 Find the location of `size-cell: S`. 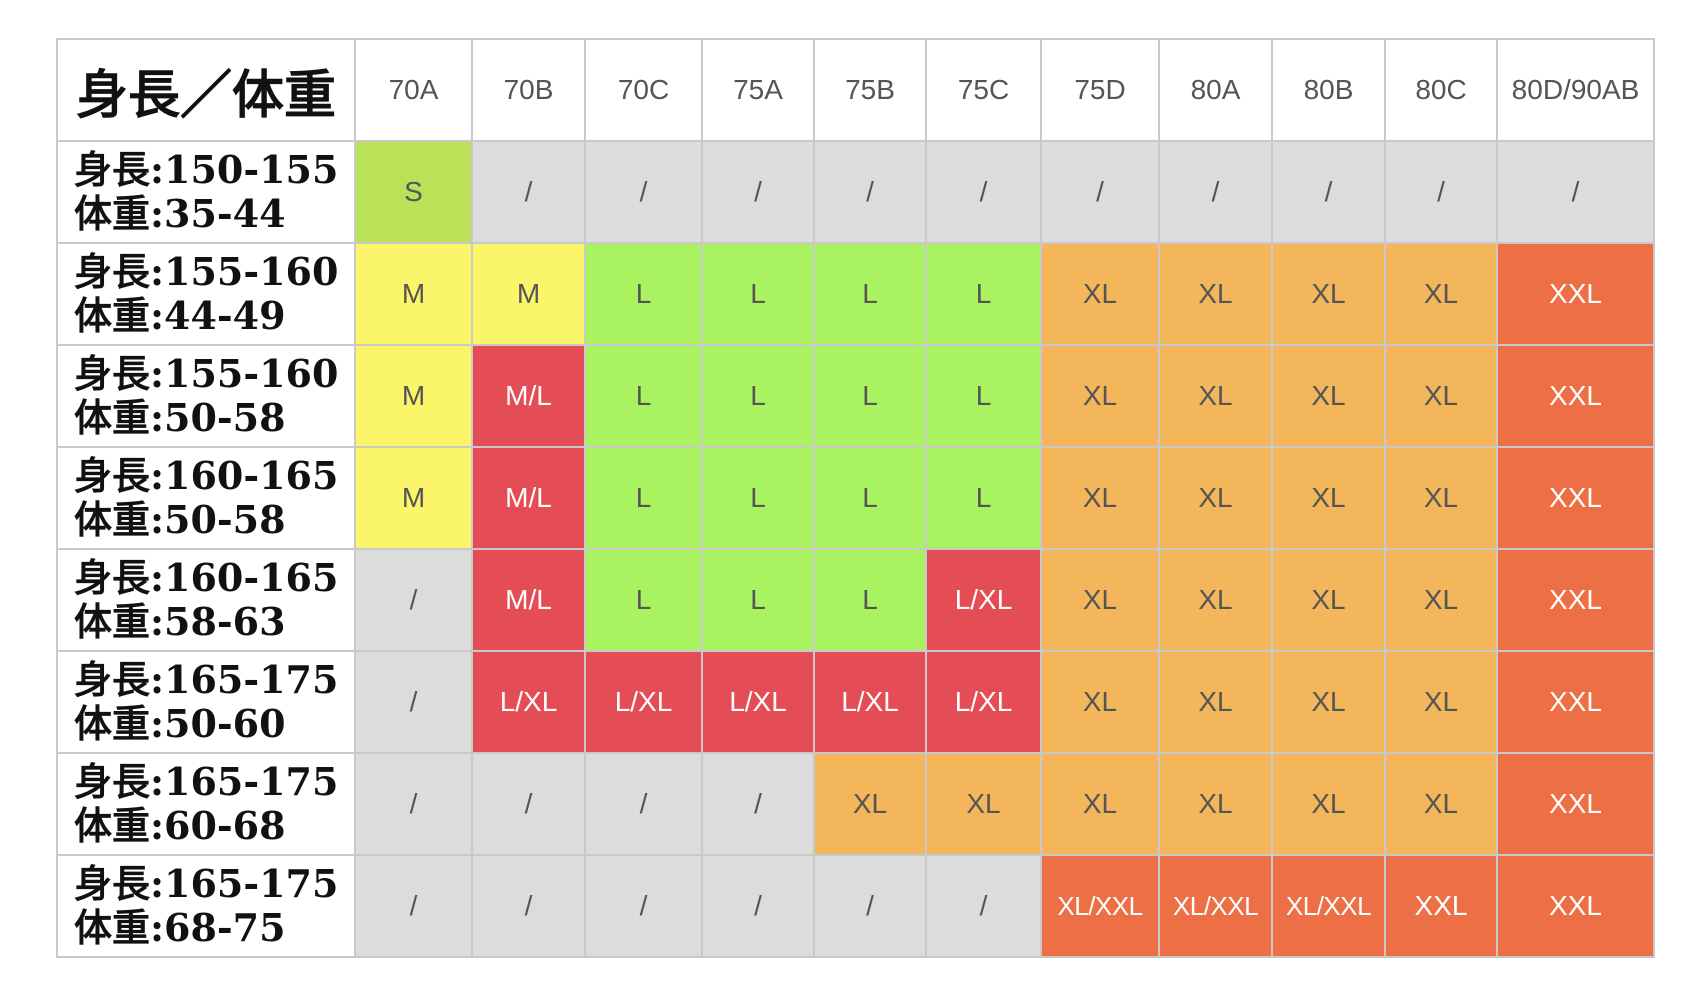

size-cell: S is located at coordinates (413, 192).